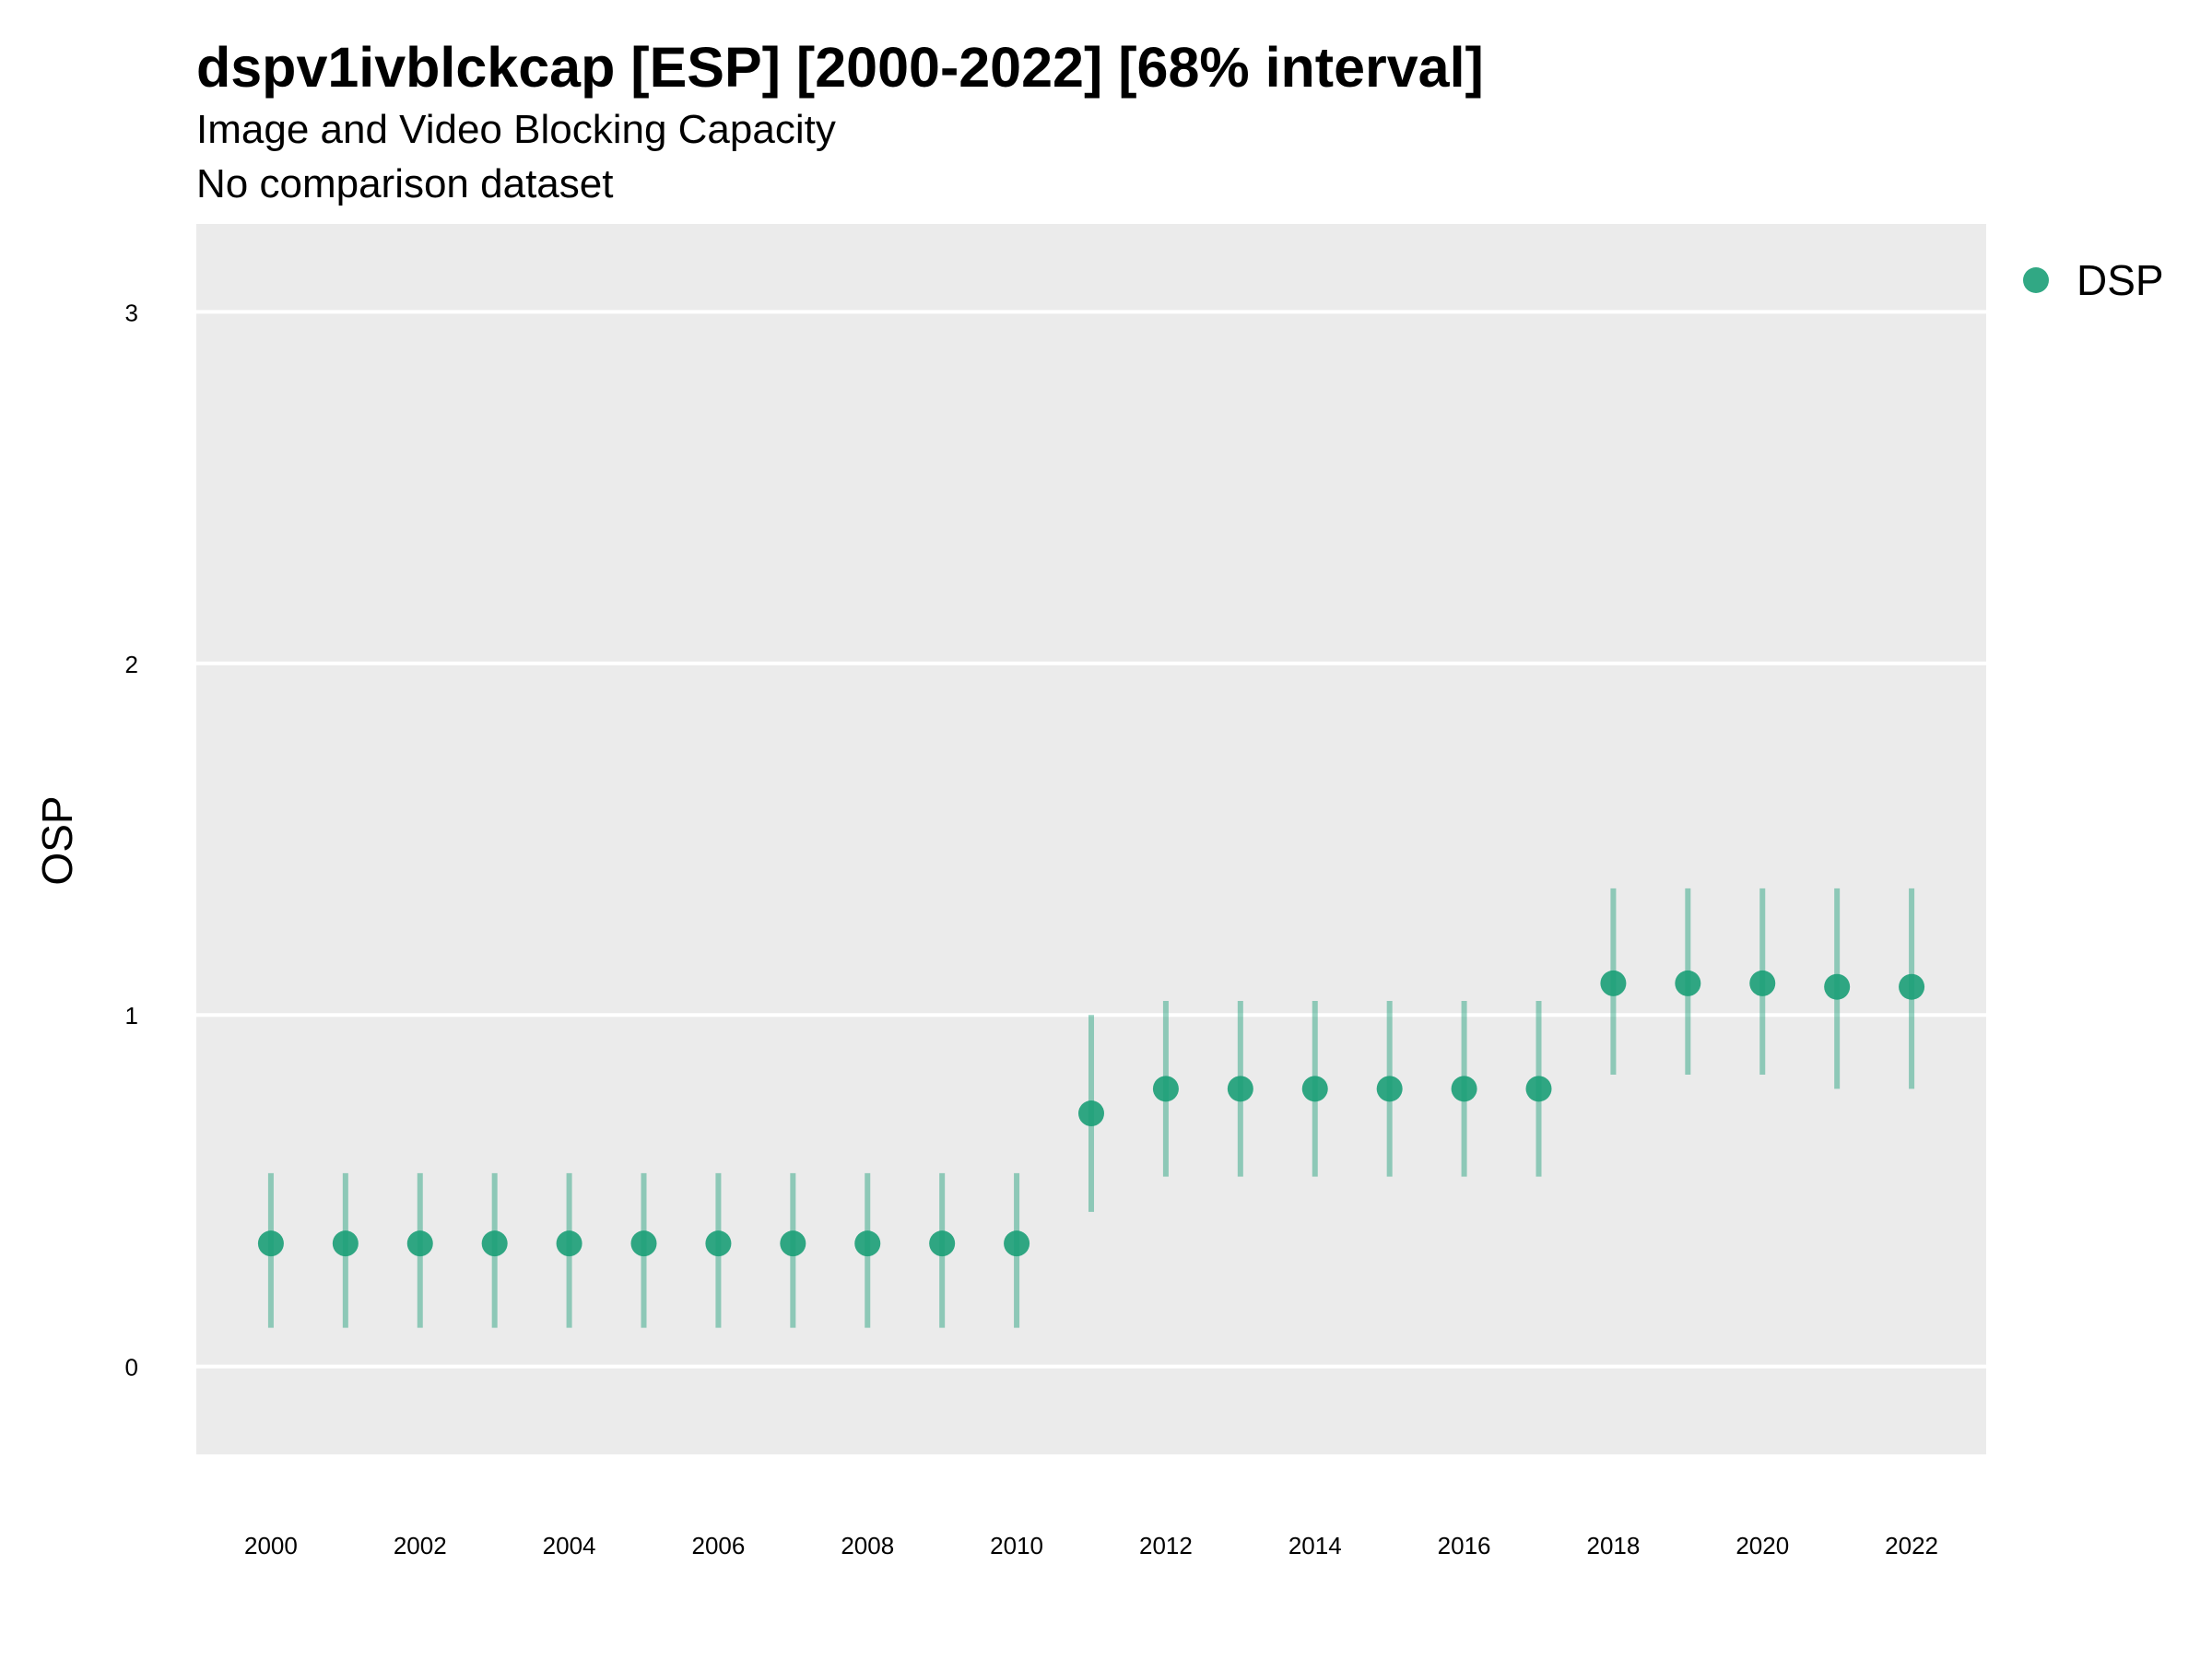 This screenshot has width=2212, height=1659. I want to click on x-tick-label: 2016, so click(1464, 1545).